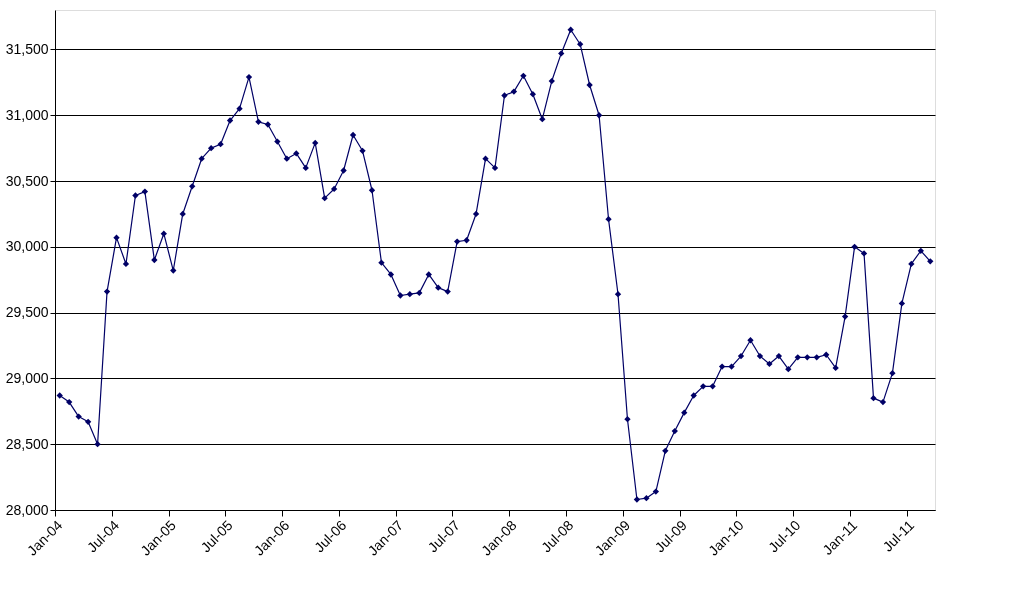 This screenshot has height=600, width=1024. What do you see at coordinates (27, 312) in the screenshot?
I see `y-tick-label: 29,500` at bounding box center [27, 312].